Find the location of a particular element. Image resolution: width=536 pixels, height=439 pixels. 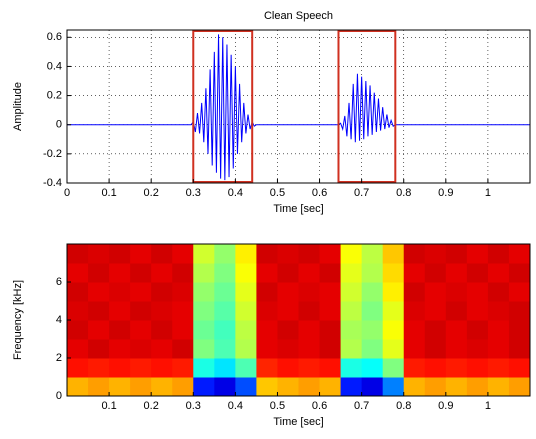

x-tick-label: 0 is located at coordinates (67, 193).